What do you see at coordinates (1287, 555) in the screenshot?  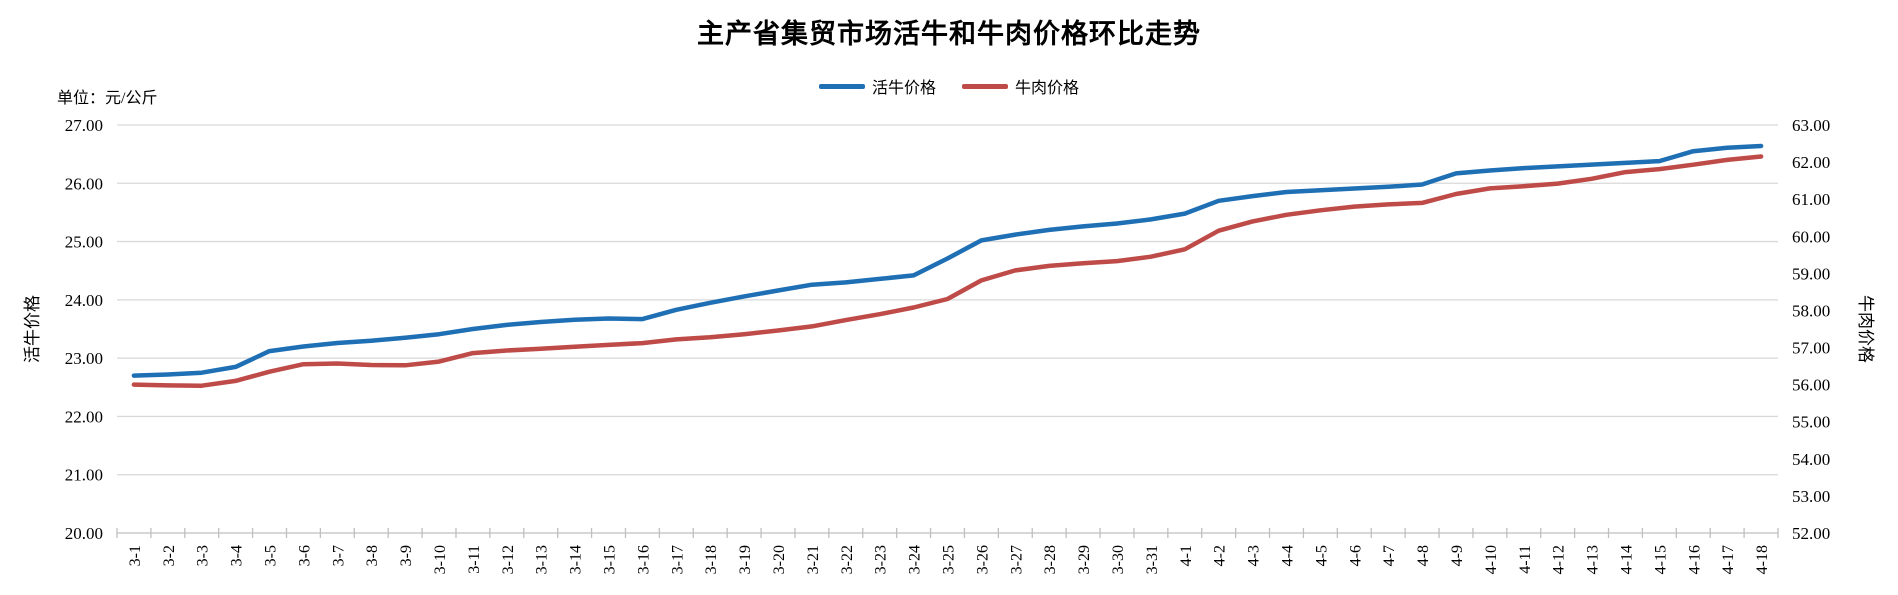 I see `x-tick-label: 4-4` at bounding box center [1287, 555].